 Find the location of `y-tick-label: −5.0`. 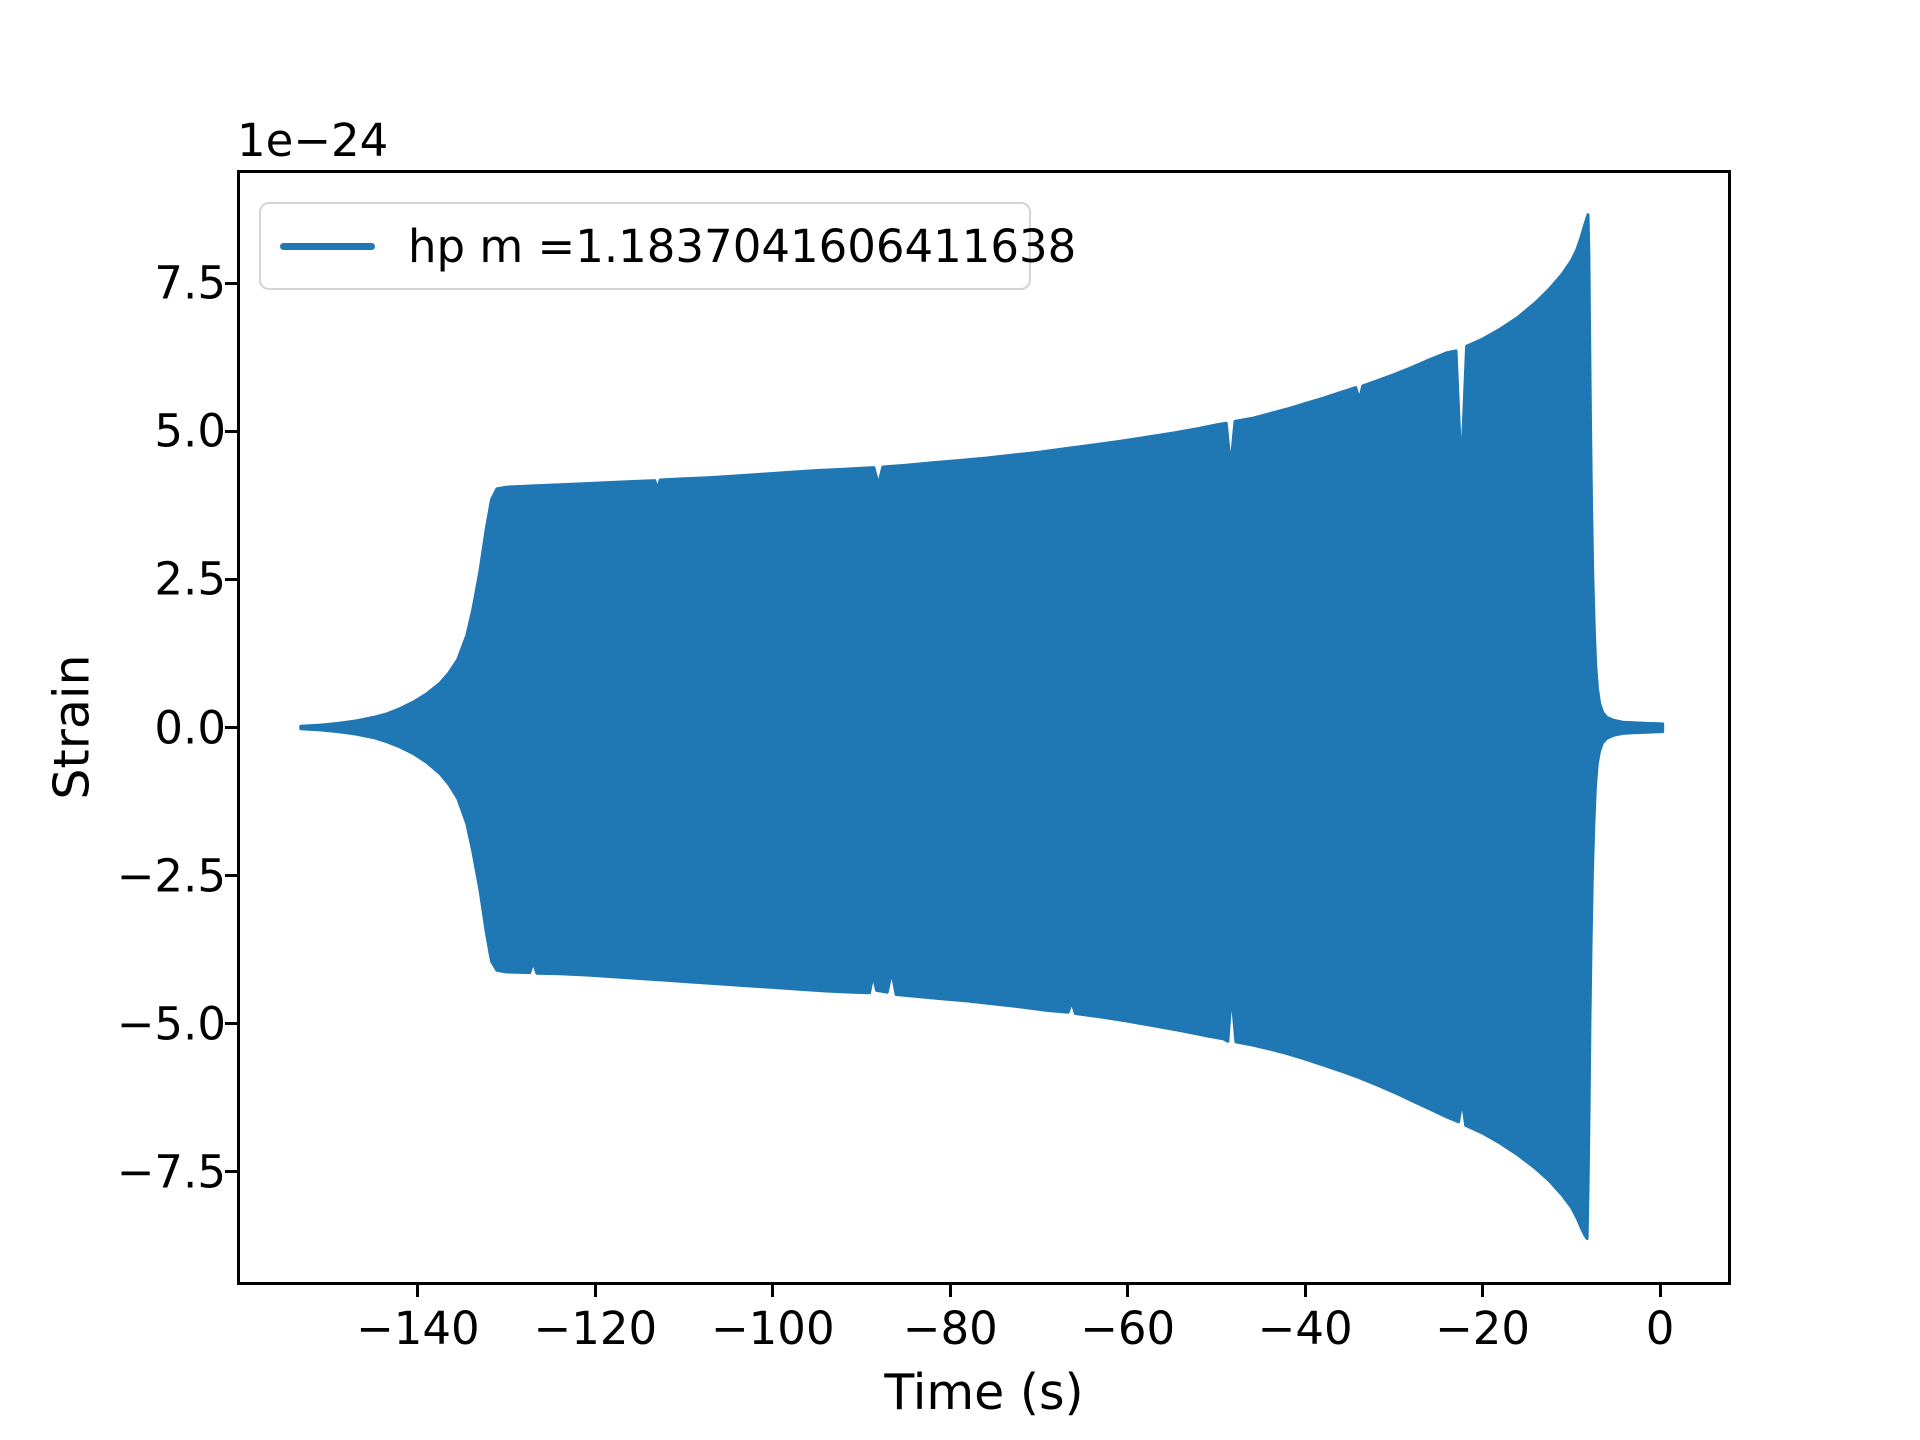

y-tick-label: −5.0 is located at coordinates (171, 1024).